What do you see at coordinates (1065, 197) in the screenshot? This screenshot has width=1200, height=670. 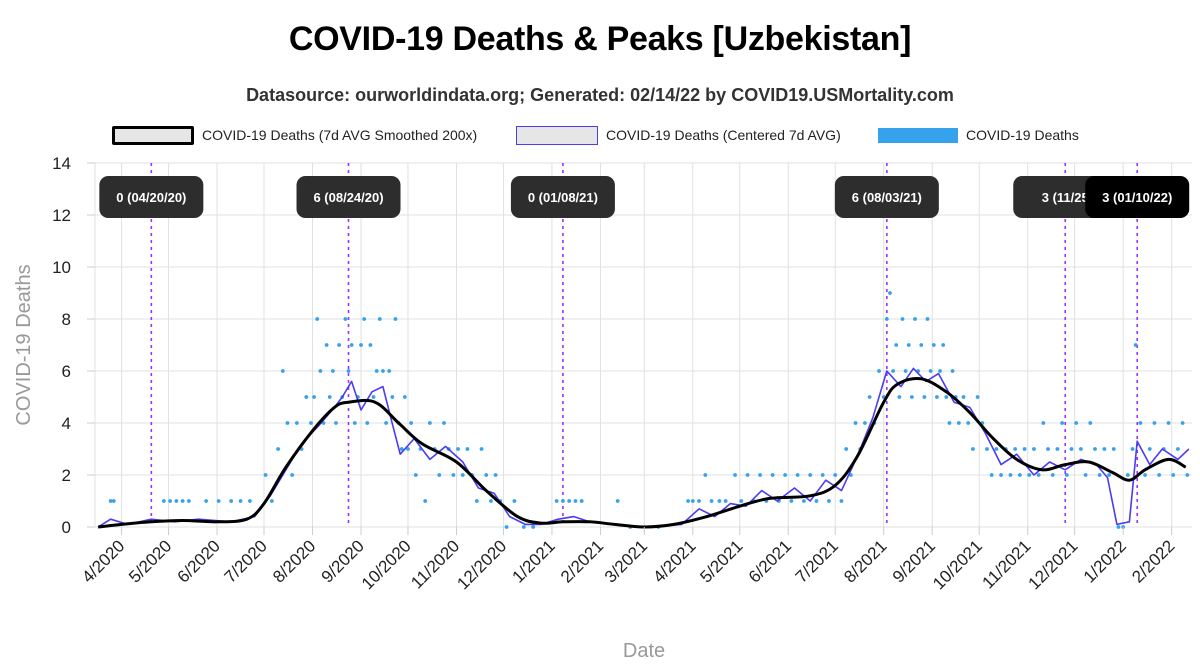 I see `peak-annotation-label: 3 (11/25` at bounding box center [1065, 197].